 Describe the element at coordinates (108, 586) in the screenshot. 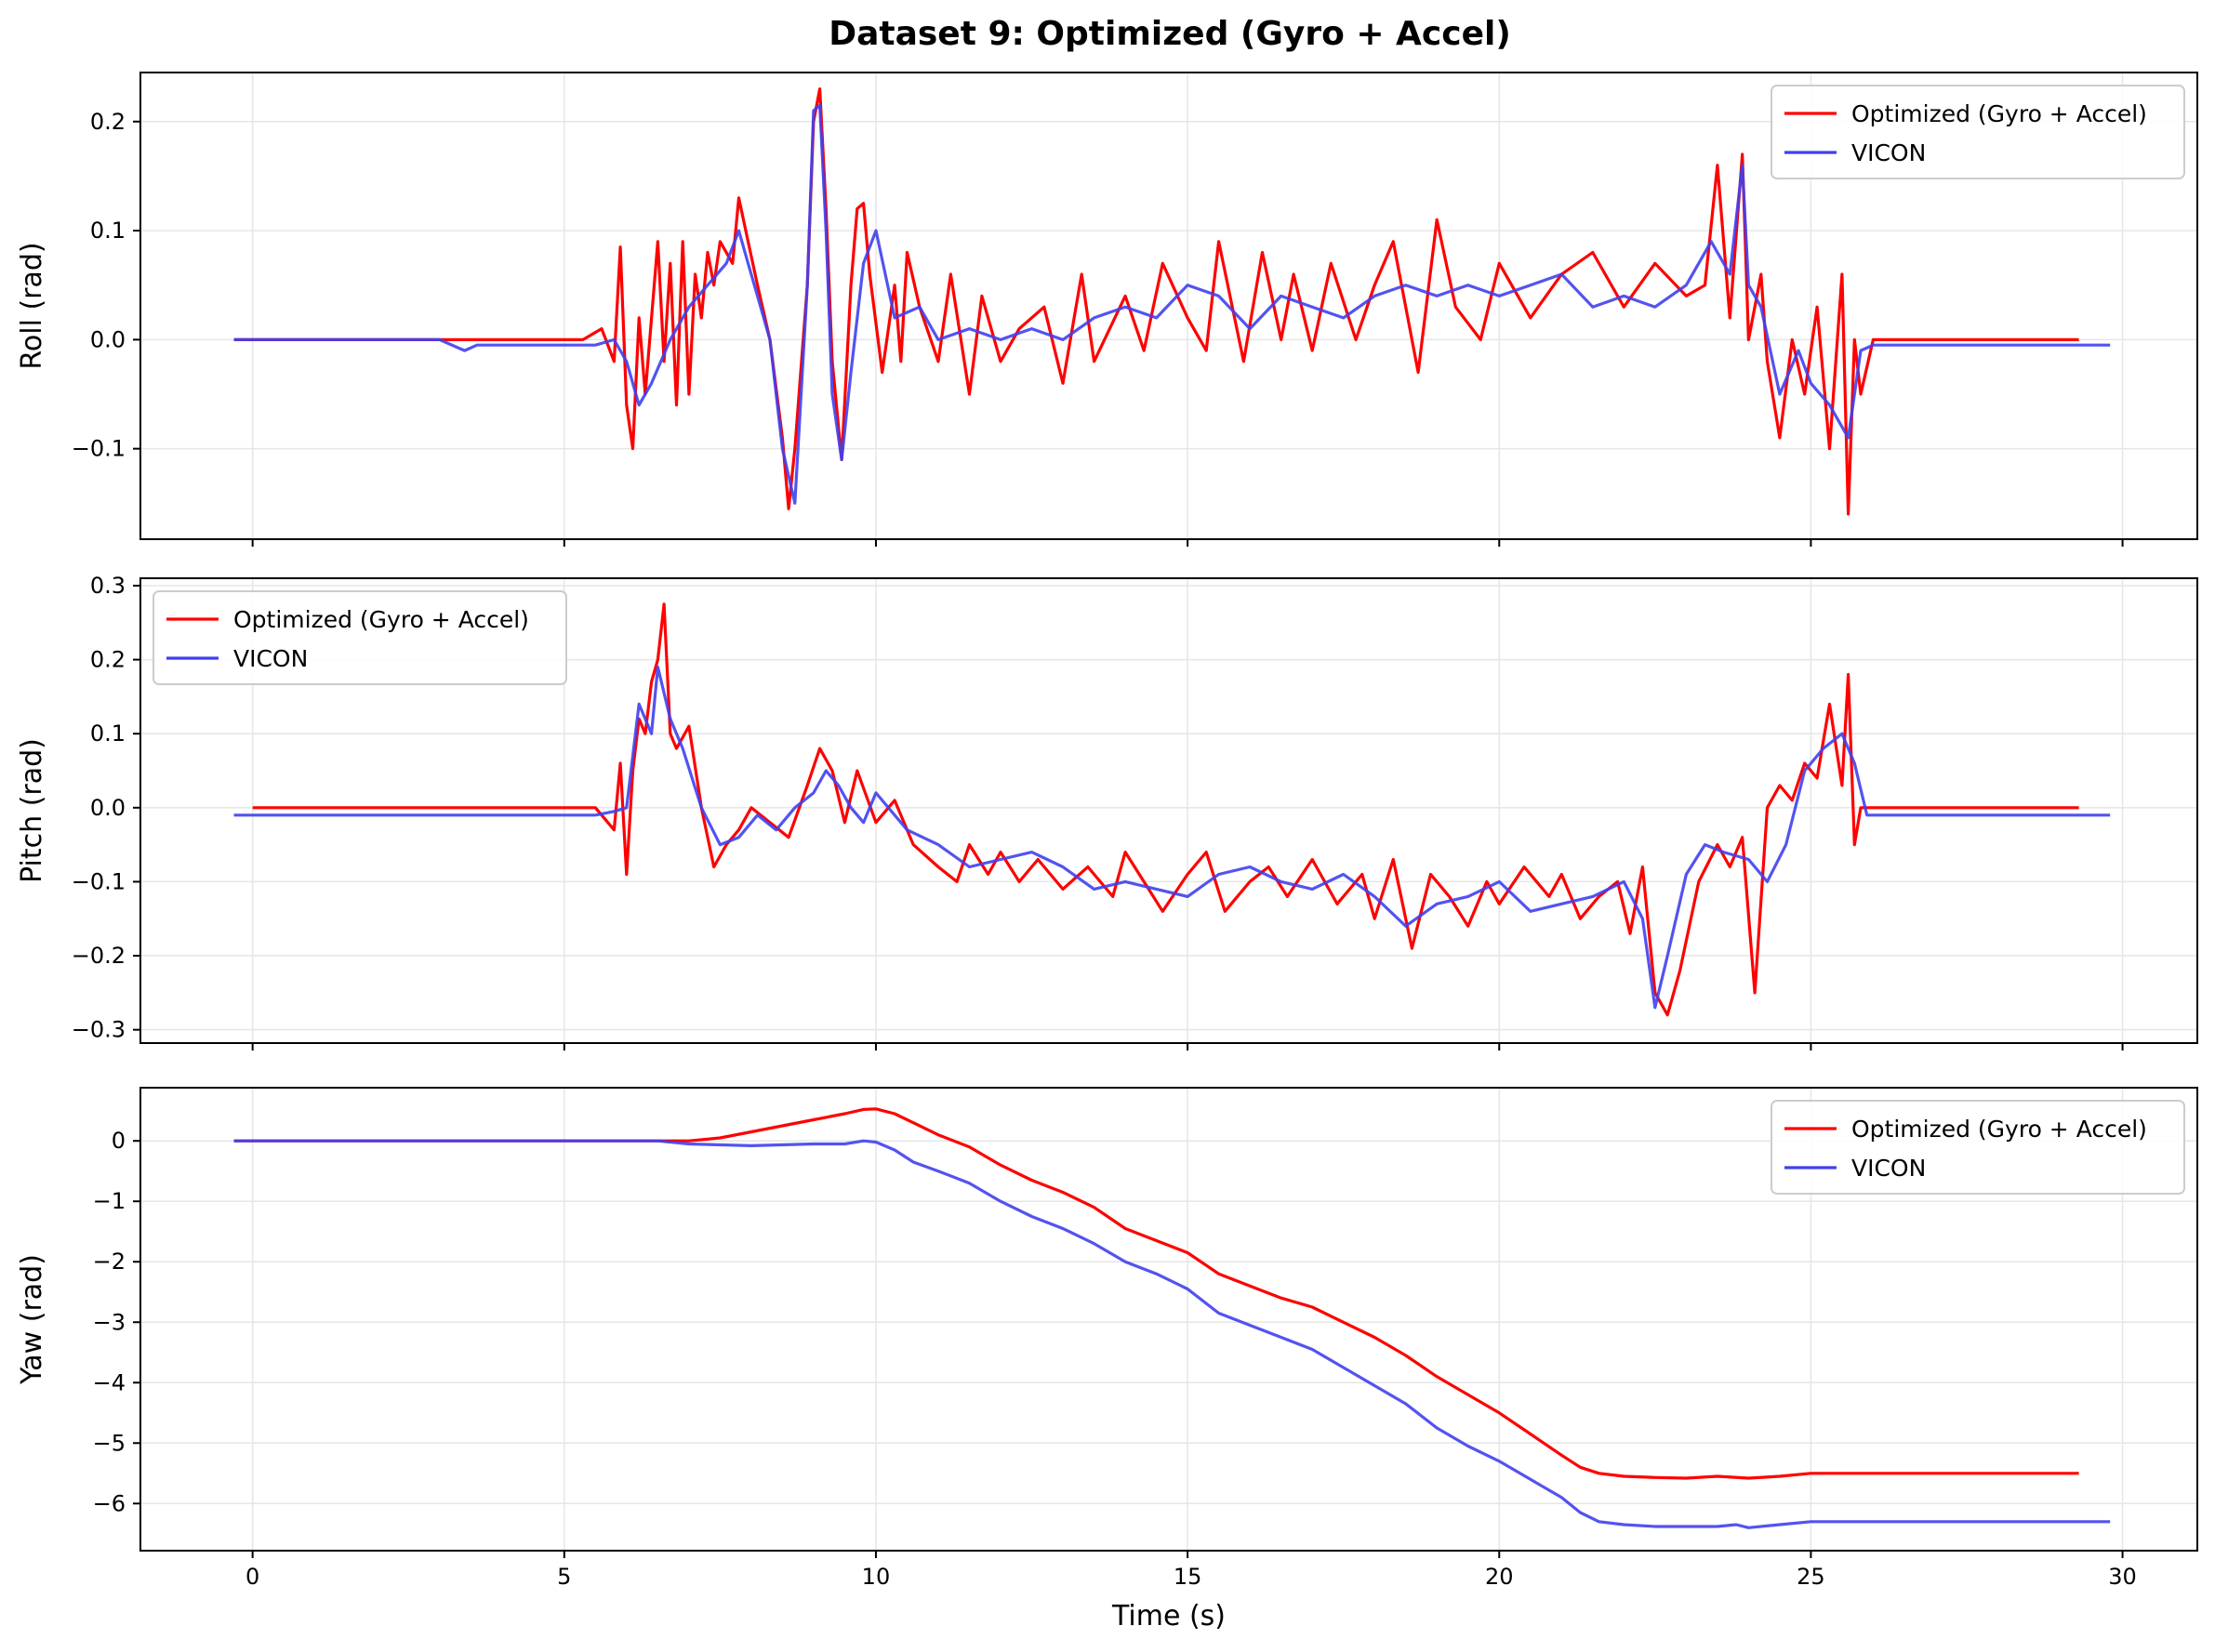

I see `pitch-ytick-label-6: 0.3` at that location.